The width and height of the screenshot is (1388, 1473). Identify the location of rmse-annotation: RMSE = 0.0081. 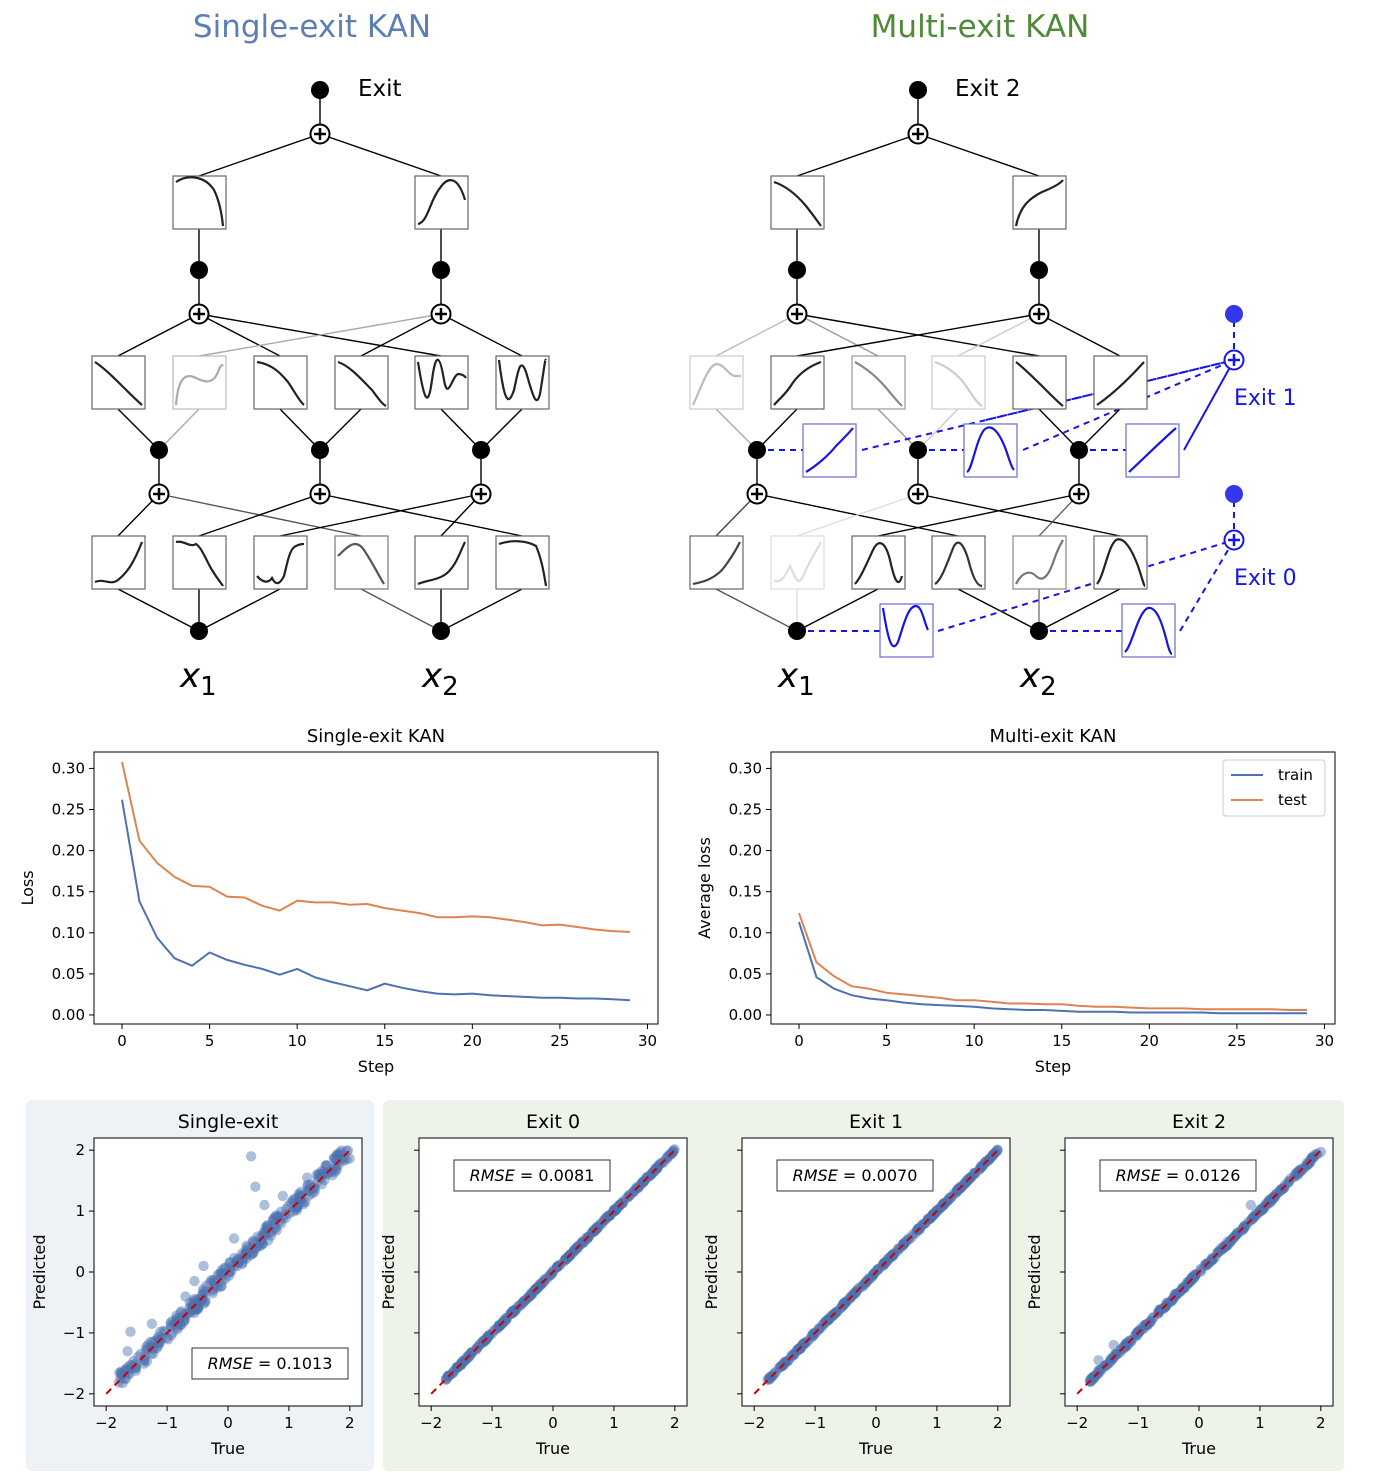
(532, 1175).